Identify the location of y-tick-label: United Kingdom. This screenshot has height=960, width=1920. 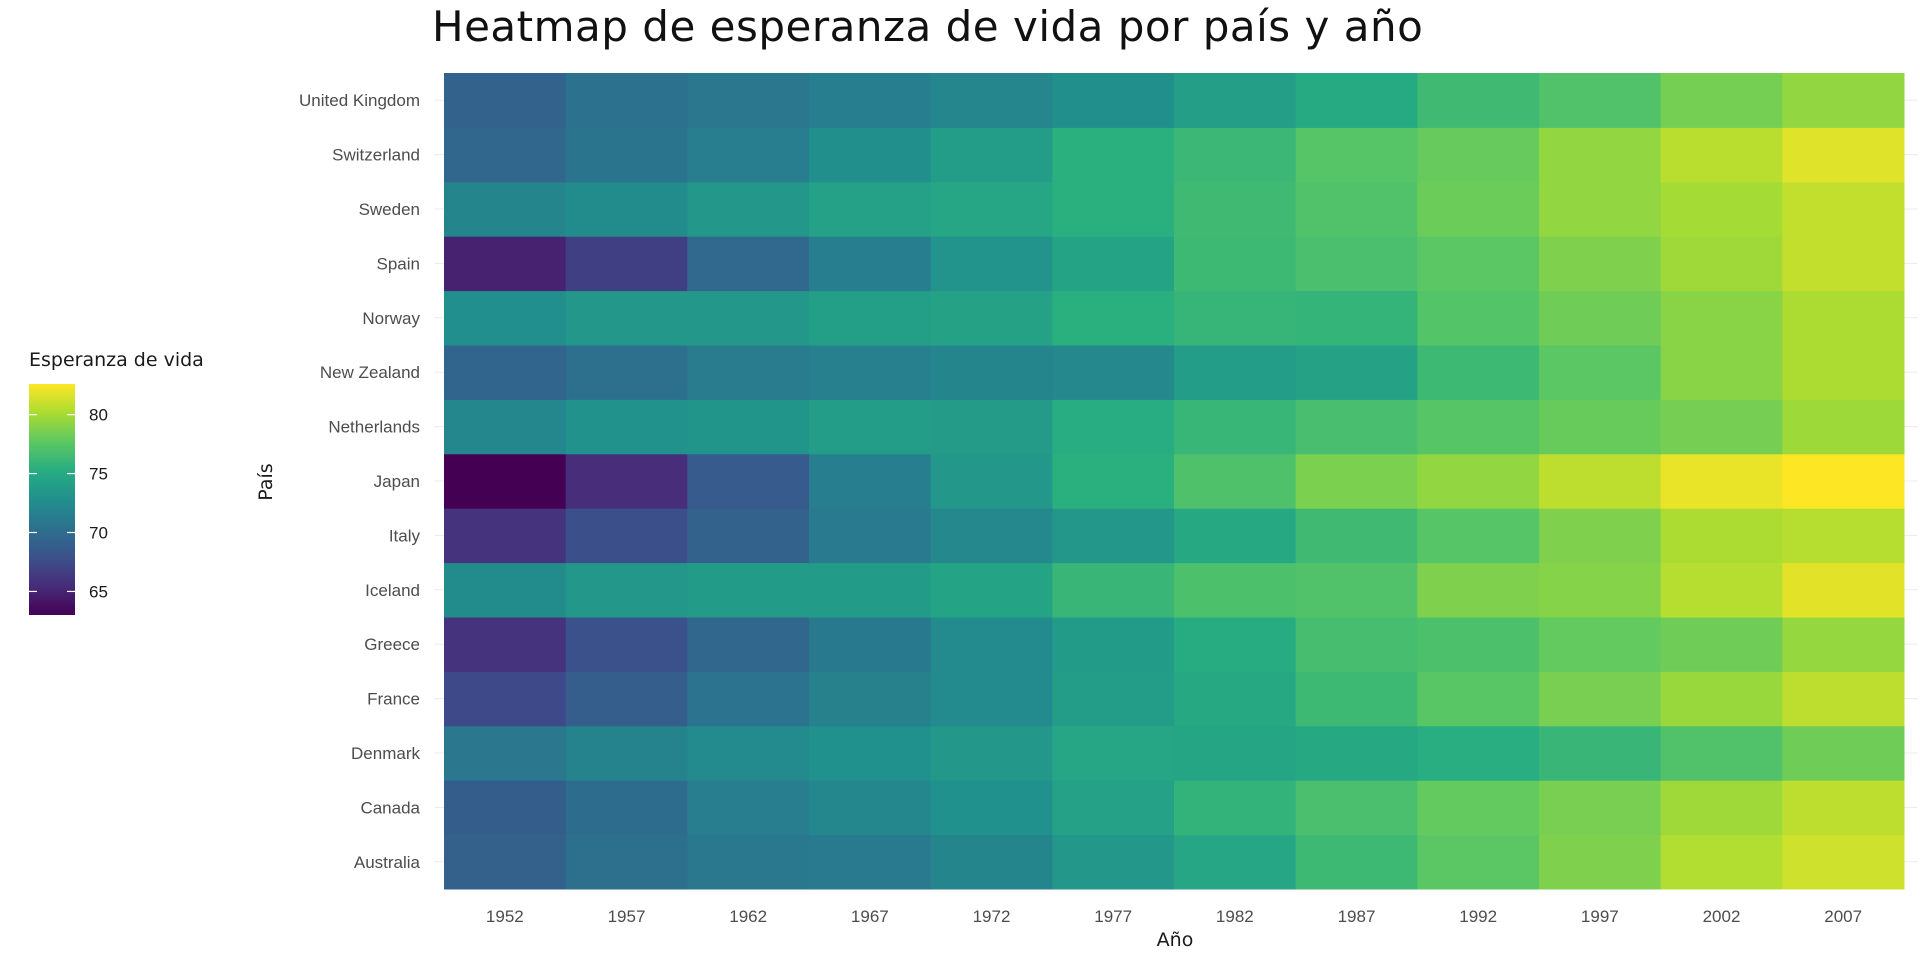
(359, 100).